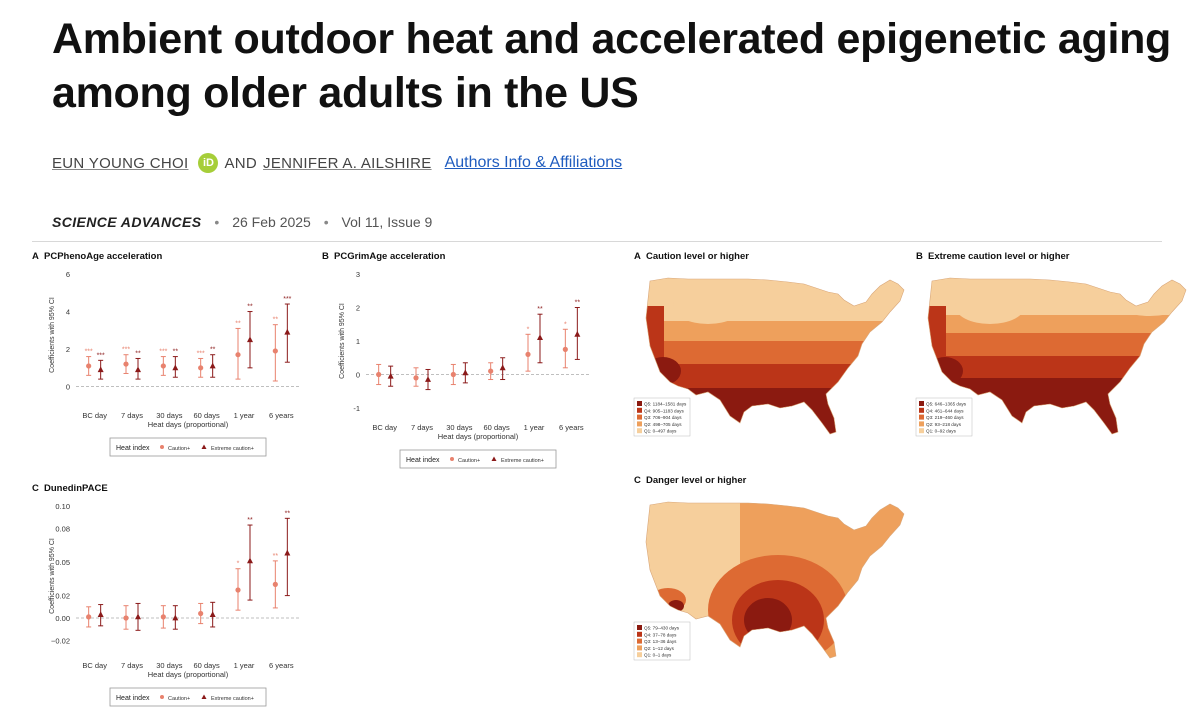  I want to click on map-title: Extreme caution level or higher, so click(999, 256).